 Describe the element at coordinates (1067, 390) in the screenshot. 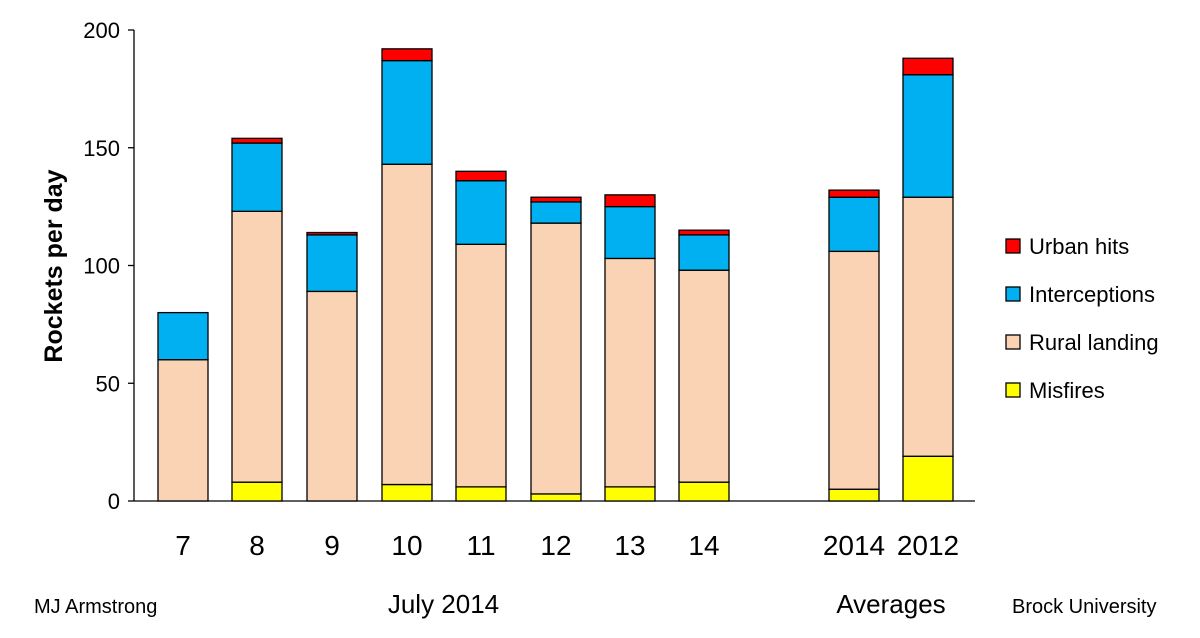

I see `legend-label: Misfires` at that location.